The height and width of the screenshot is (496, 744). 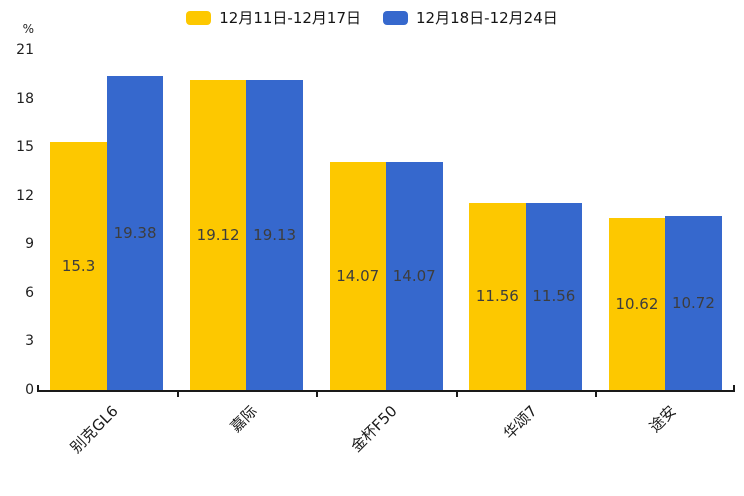 What do you see at coordinates (199, 17) in the screenshot?
I see `legend-swatch-week1-icon` at bounding box center [199, 17].